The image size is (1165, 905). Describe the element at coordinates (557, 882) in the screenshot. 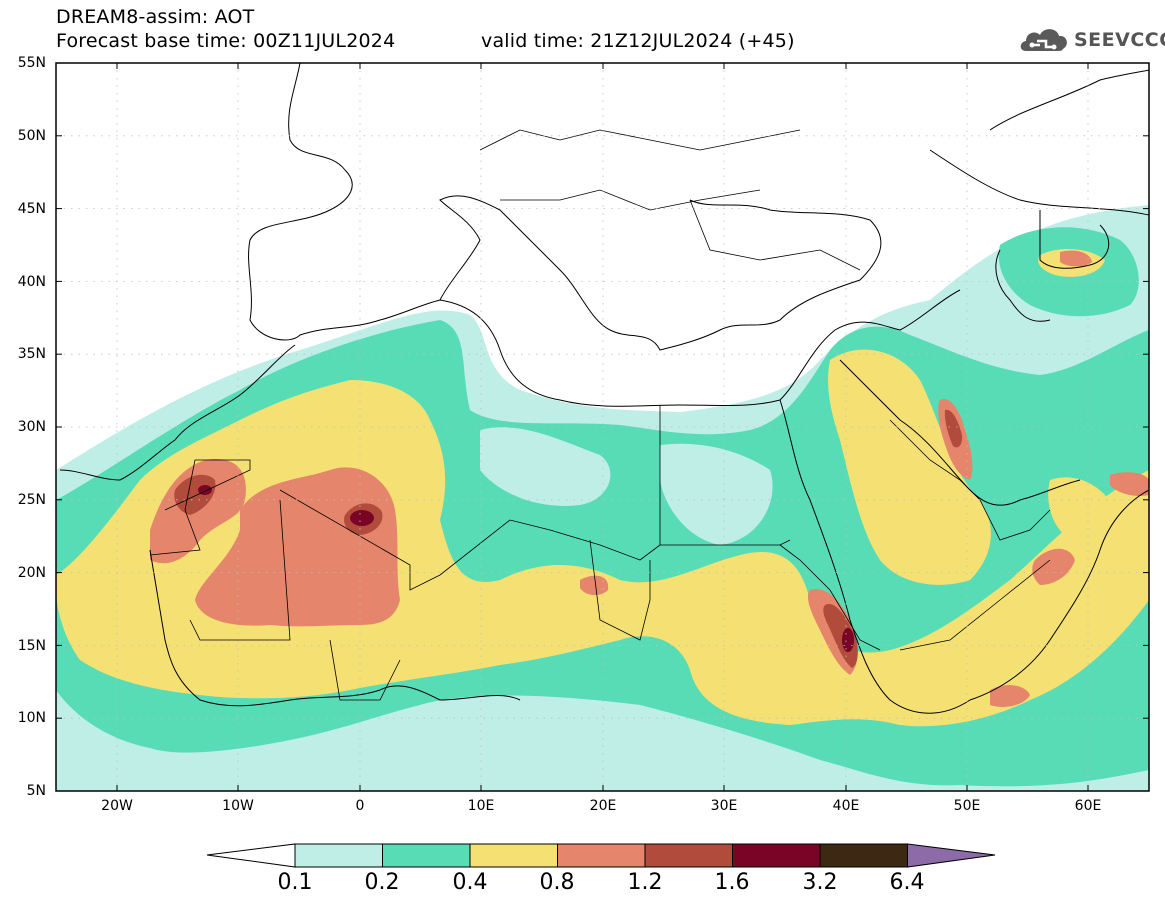

I see `colorbar-label-3: 0.8` at that location.